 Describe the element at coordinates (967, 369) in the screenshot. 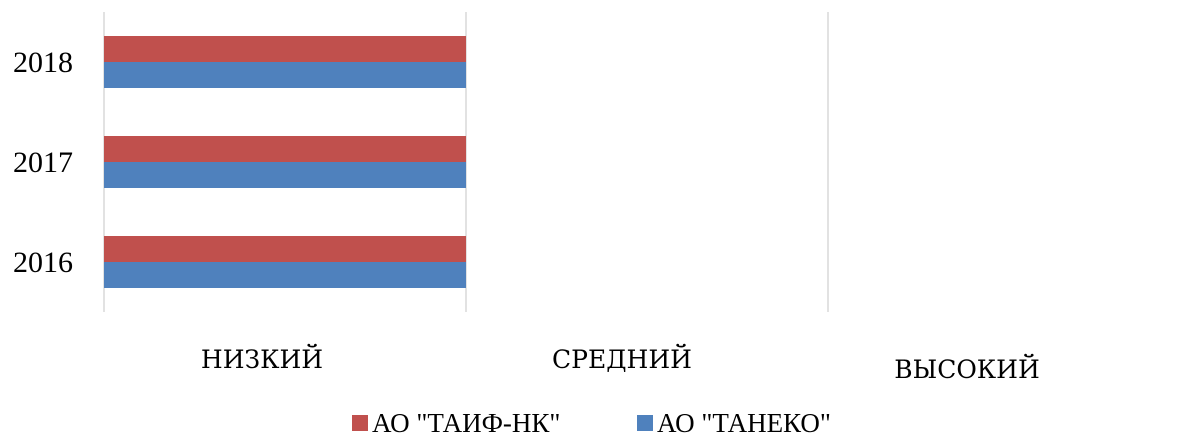

I see `x-level-label: ВЫСОКИЙ` at that location.